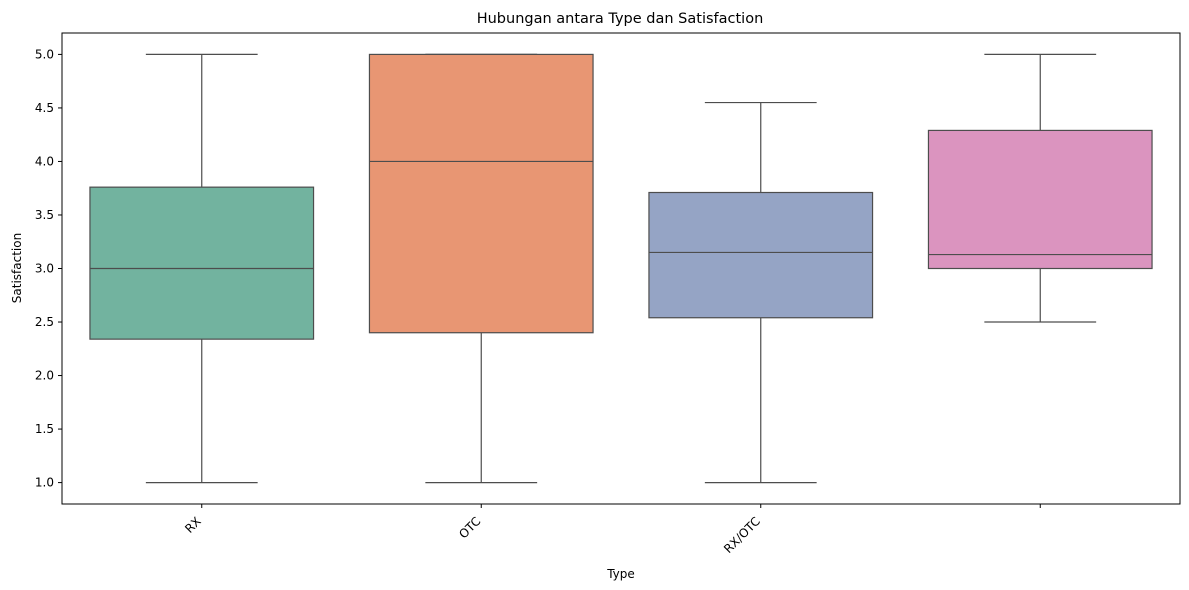 The image size is (1189, 590). I want to click on x-axis-label: Type, so click(620, 574).